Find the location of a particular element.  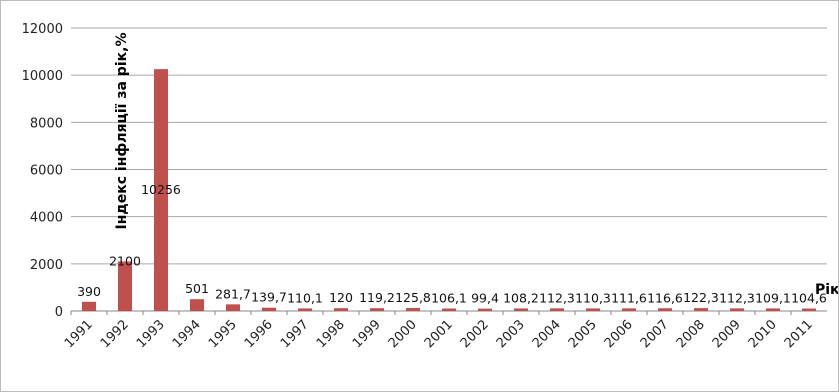

x-tick-label: 2003 is located at coordinates (511, 334).